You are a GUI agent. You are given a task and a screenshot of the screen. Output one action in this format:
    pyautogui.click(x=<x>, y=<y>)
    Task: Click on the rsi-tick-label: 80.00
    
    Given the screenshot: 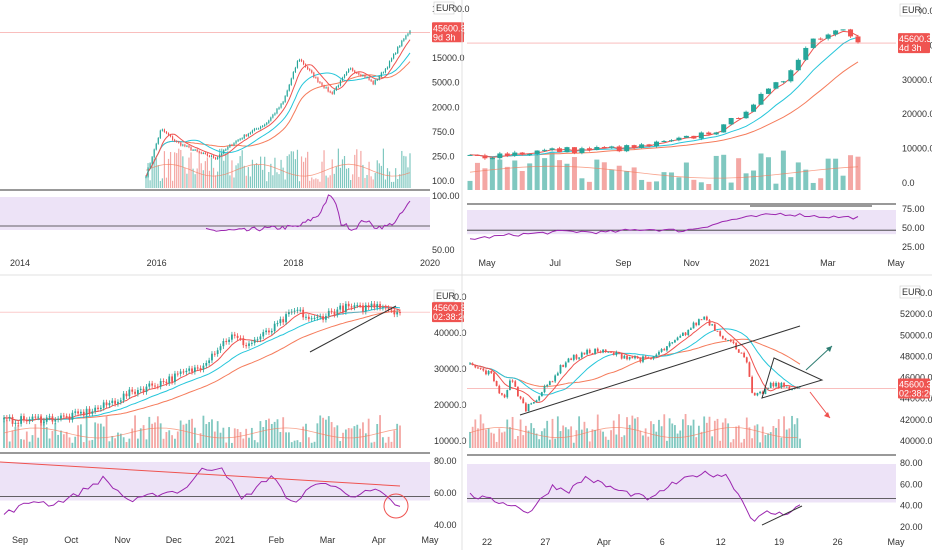 What is the action you would take?
    pyautogui.click(x=911, y=463)
    